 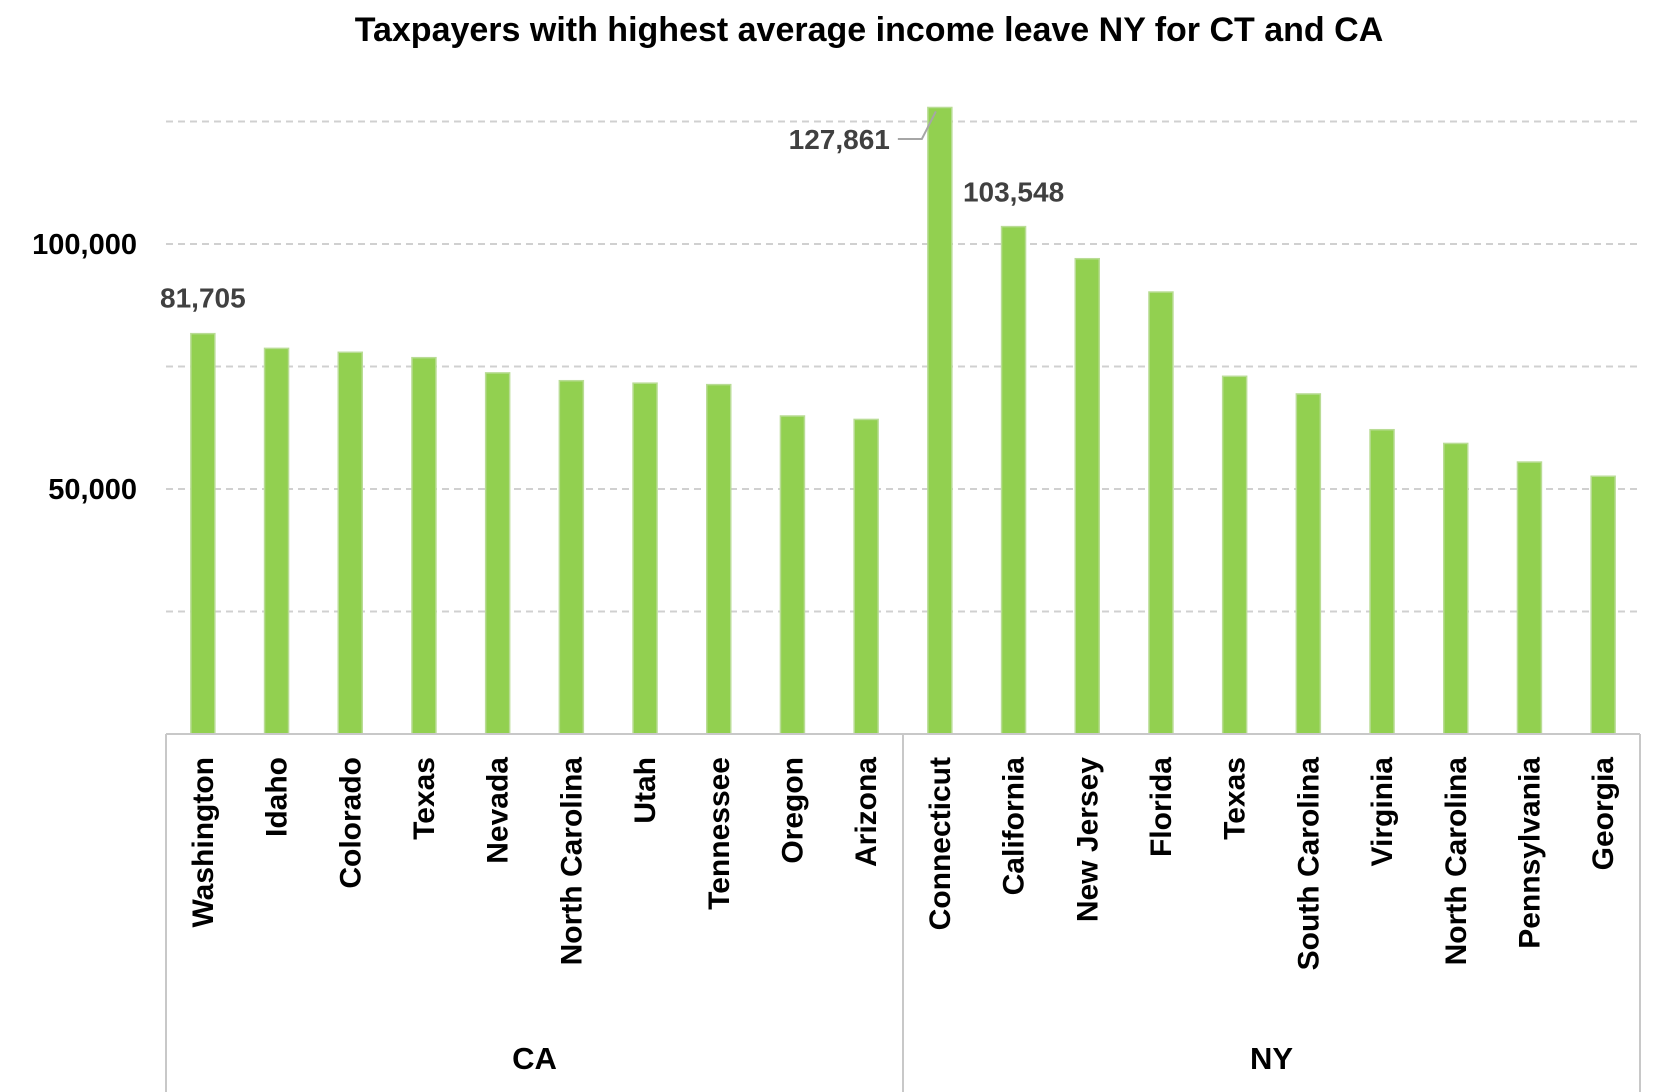 What do you see at coordinates (84, 245) in the screenshot?
I see `y-tick-label: 100,000` at bounding box center [84, 245].